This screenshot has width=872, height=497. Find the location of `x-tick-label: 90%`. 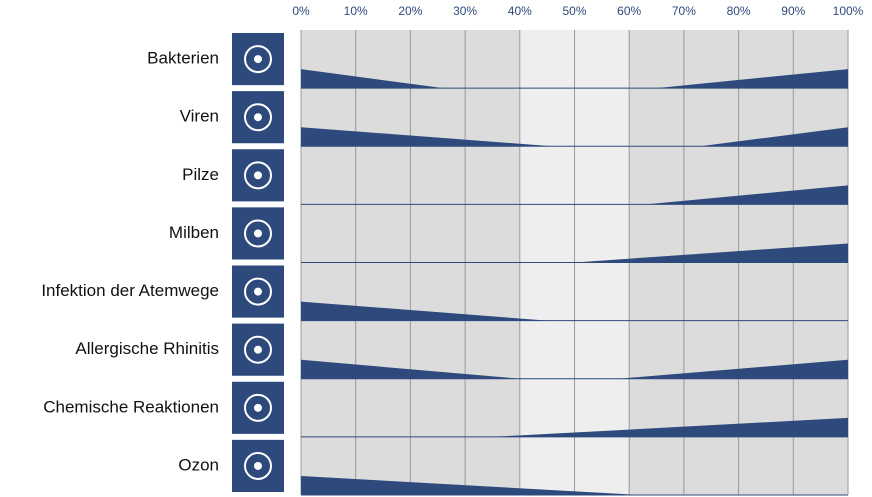

x-tick-label: 90% is located at coordinates (793, 11).